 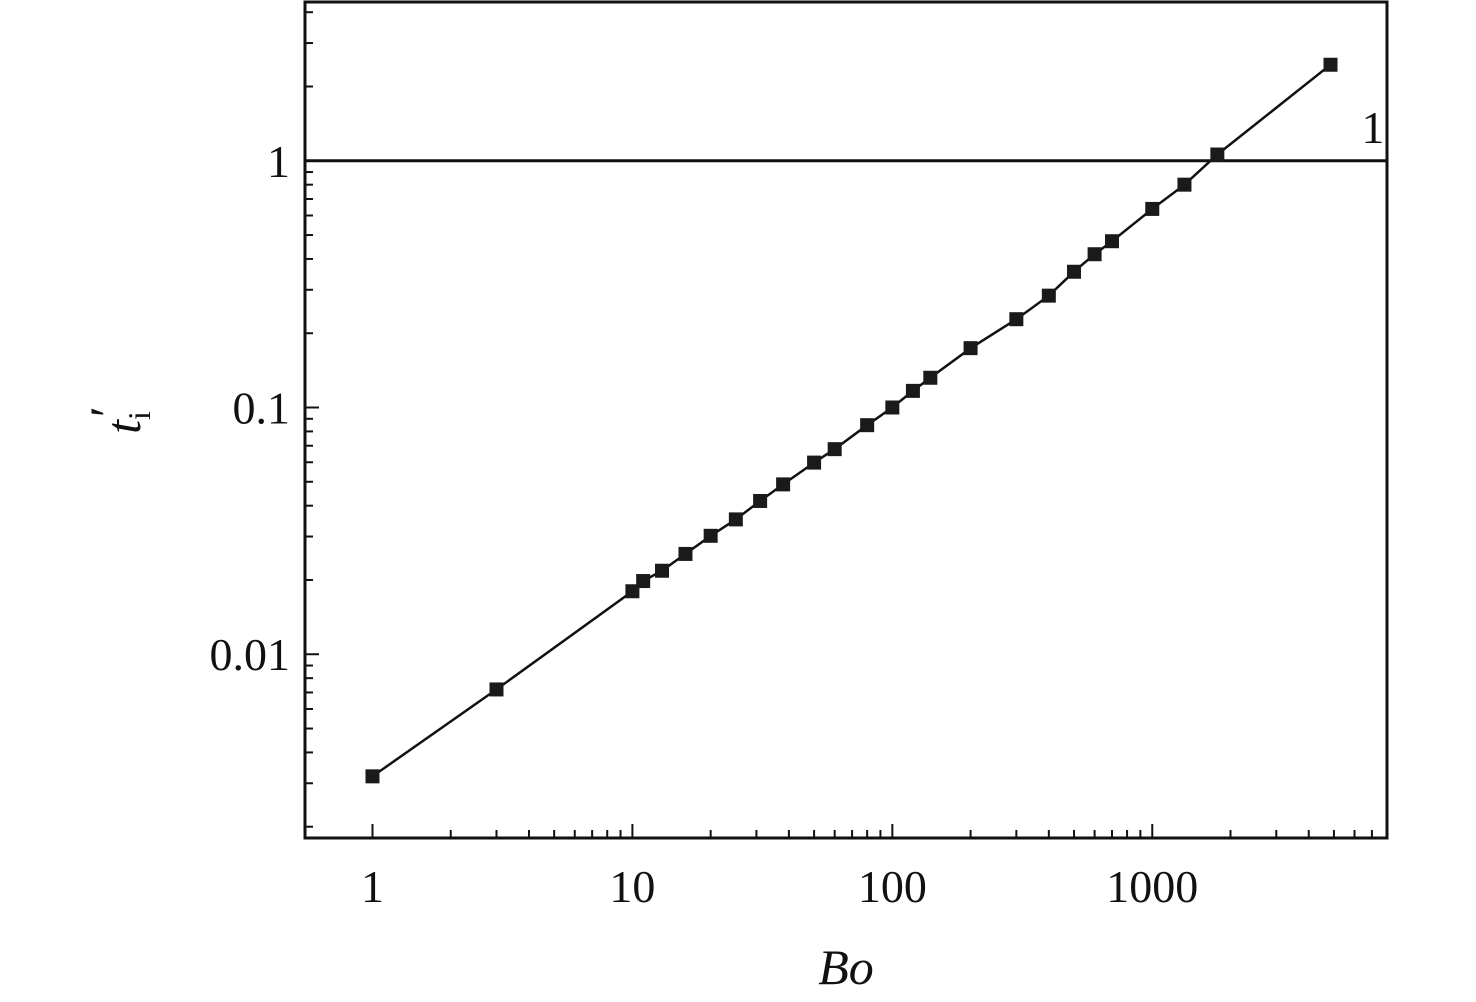 What do you see at coordinates (250, 654) in the screenshot?
I see `y-tick-label: 0.01` at bounding box center [250, 654].